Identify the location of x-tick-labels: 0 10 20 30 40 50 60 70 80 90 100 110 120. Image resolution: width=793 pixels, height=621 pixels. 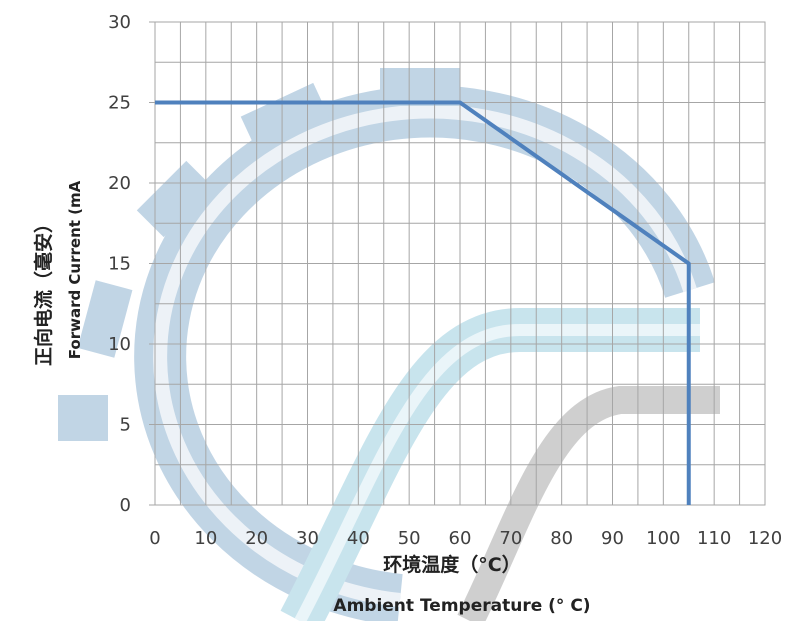
(465, 538).